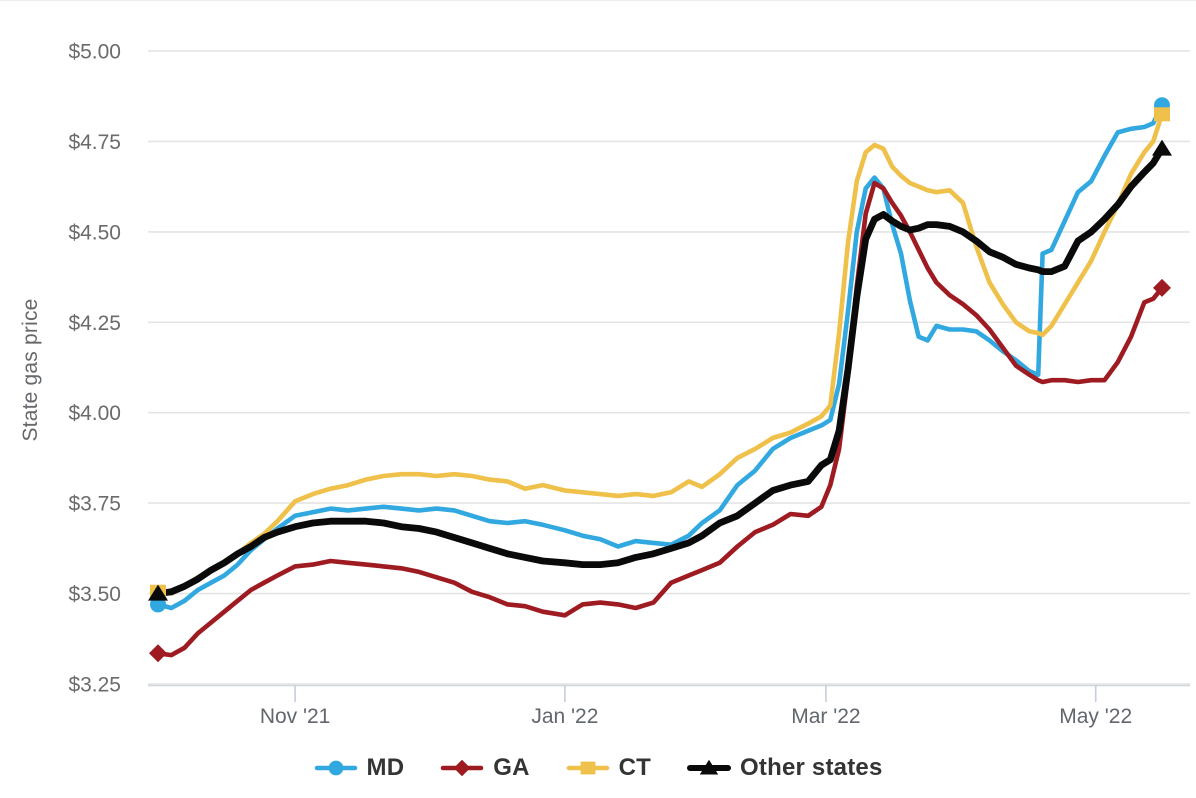 This screenshot has width=1196, height=798. What do you see at coordinates (811, 767) in the screenshot?
I see `legend-label-other-states: Other states` at bounding box center [811, 767].